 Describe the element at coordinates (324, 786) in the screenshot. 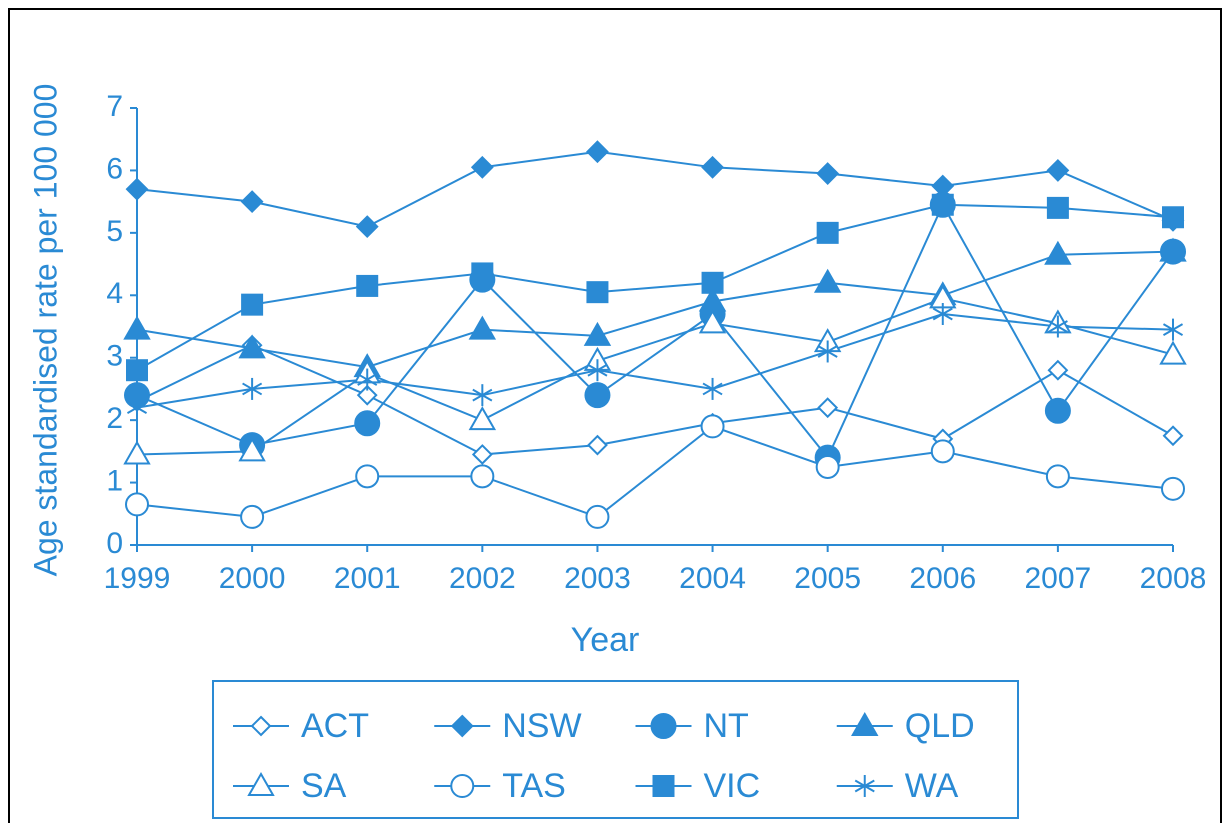

I see `legend-label: SA` at that location.